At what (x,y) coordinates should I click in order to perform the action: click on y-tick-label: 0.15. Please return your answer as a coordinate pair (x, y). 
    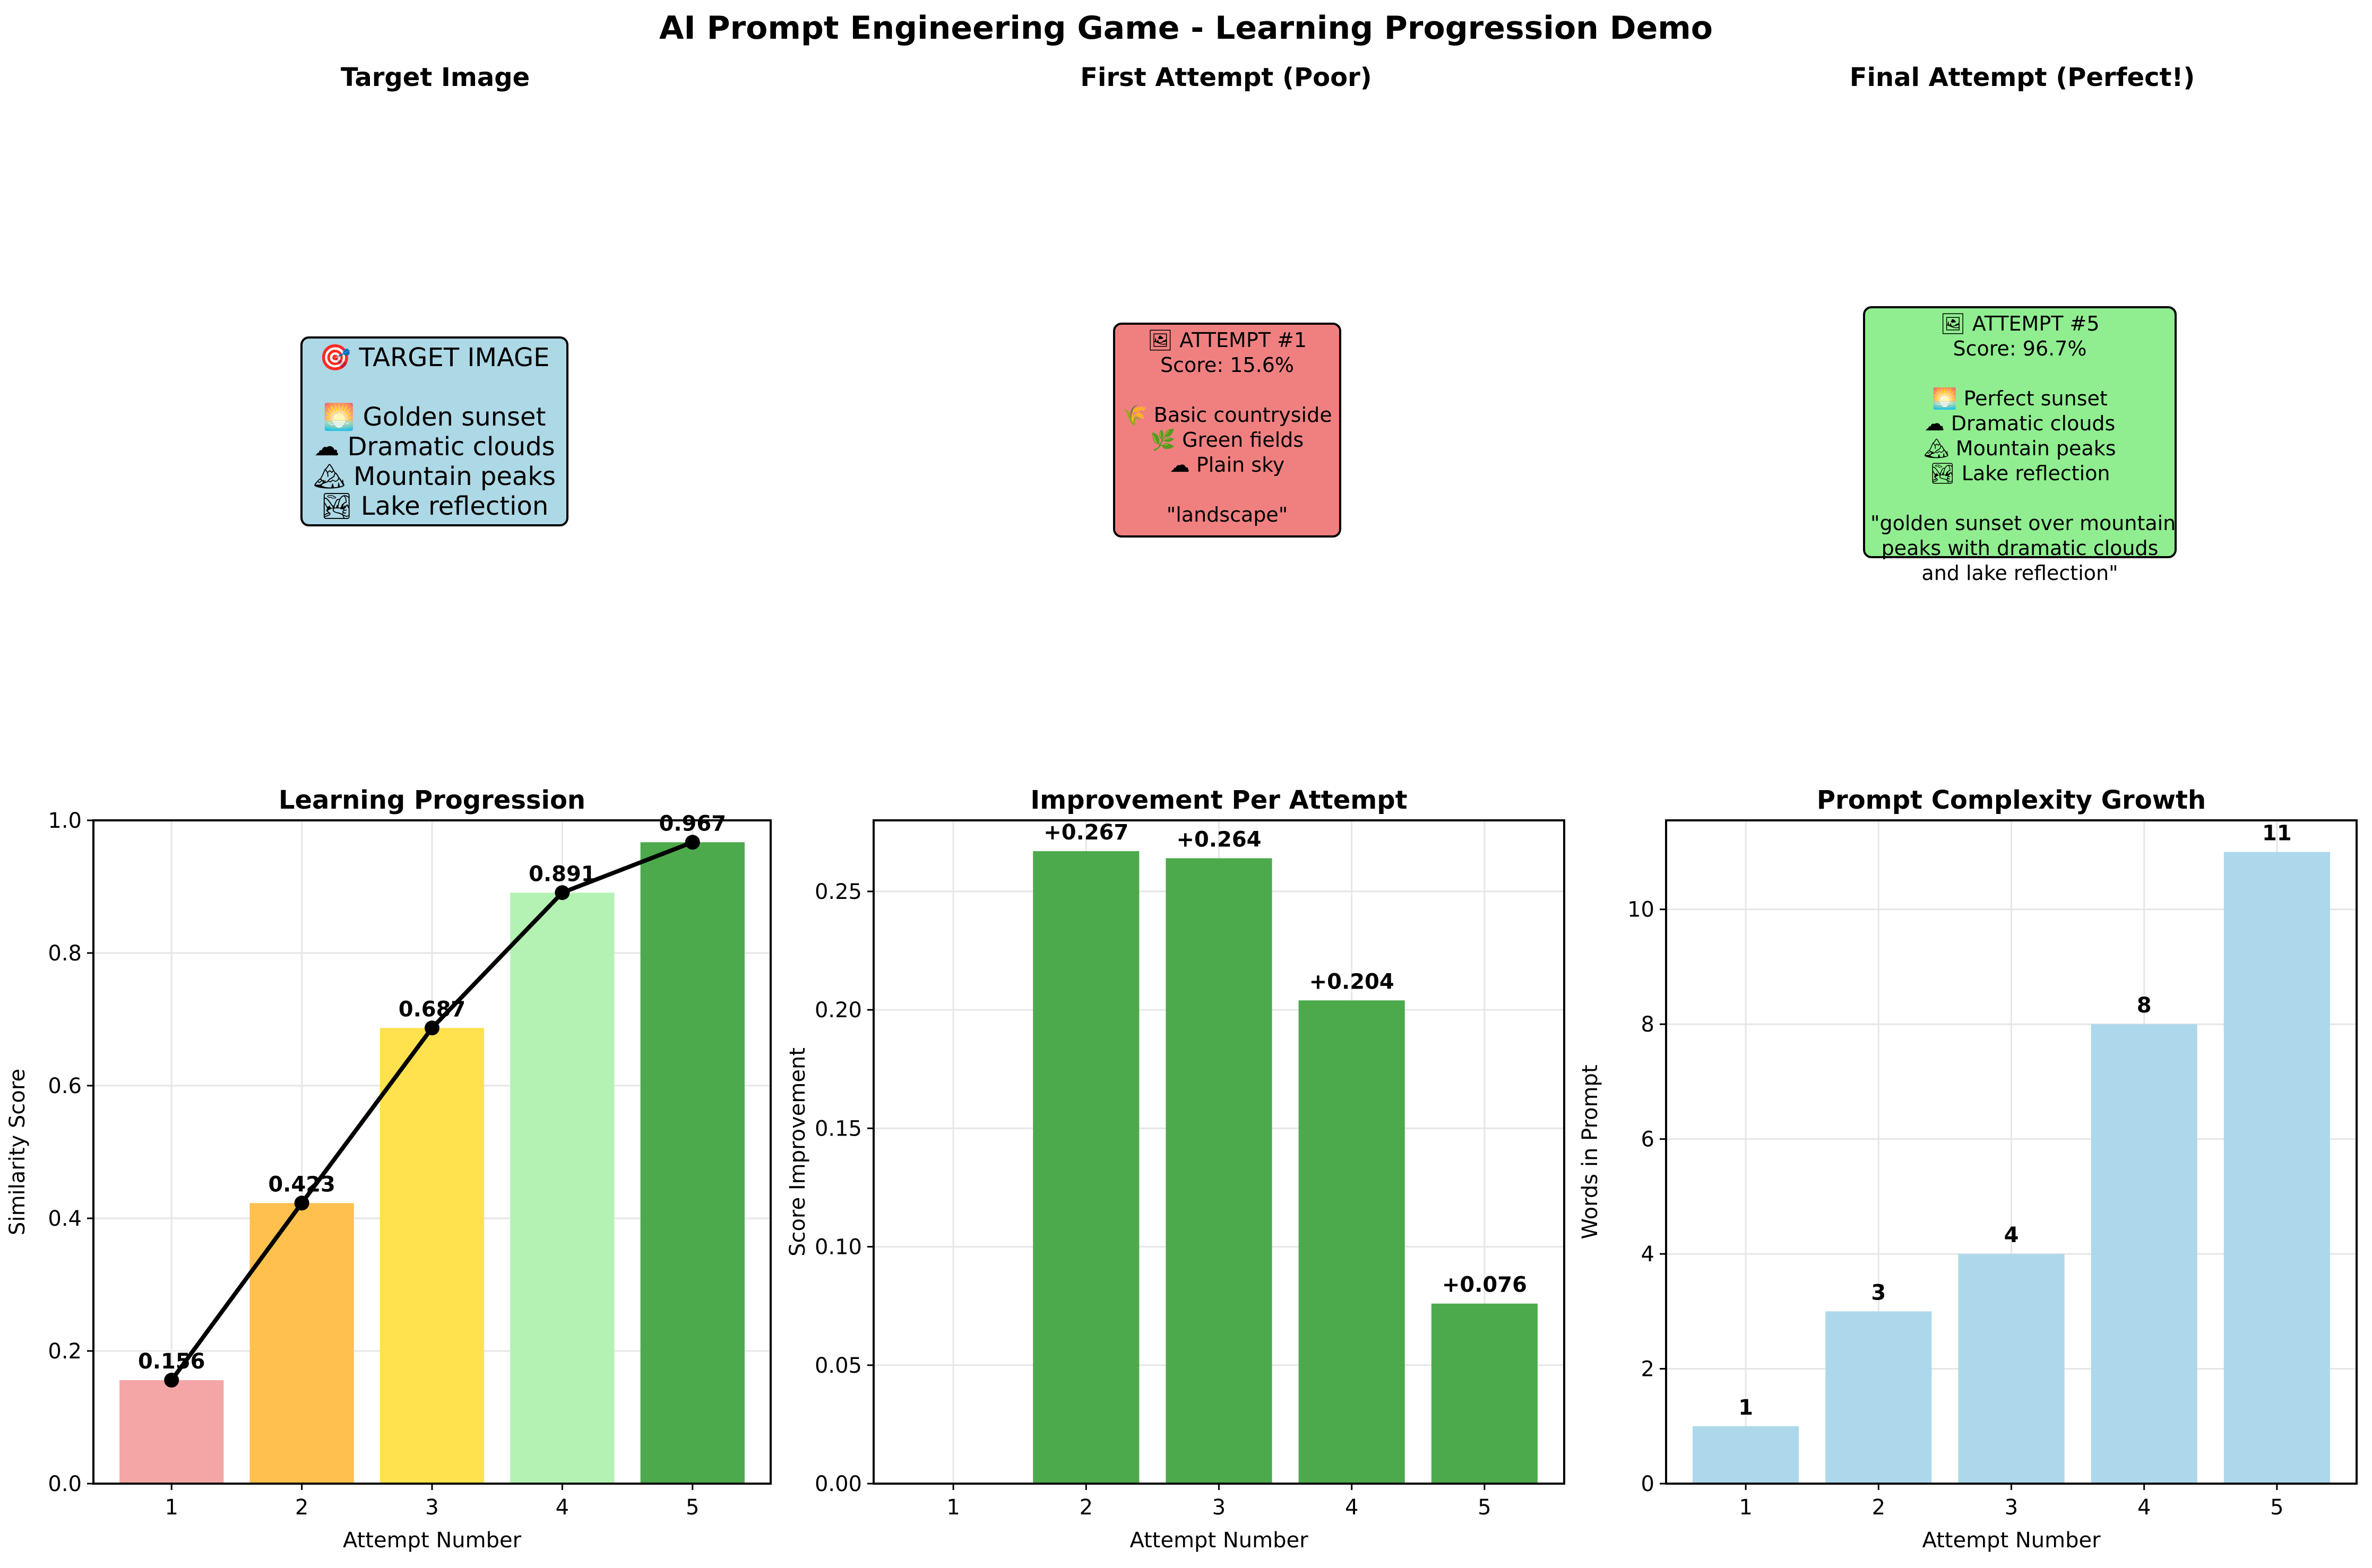
    Looking at the image, I should click on (838, 1128).